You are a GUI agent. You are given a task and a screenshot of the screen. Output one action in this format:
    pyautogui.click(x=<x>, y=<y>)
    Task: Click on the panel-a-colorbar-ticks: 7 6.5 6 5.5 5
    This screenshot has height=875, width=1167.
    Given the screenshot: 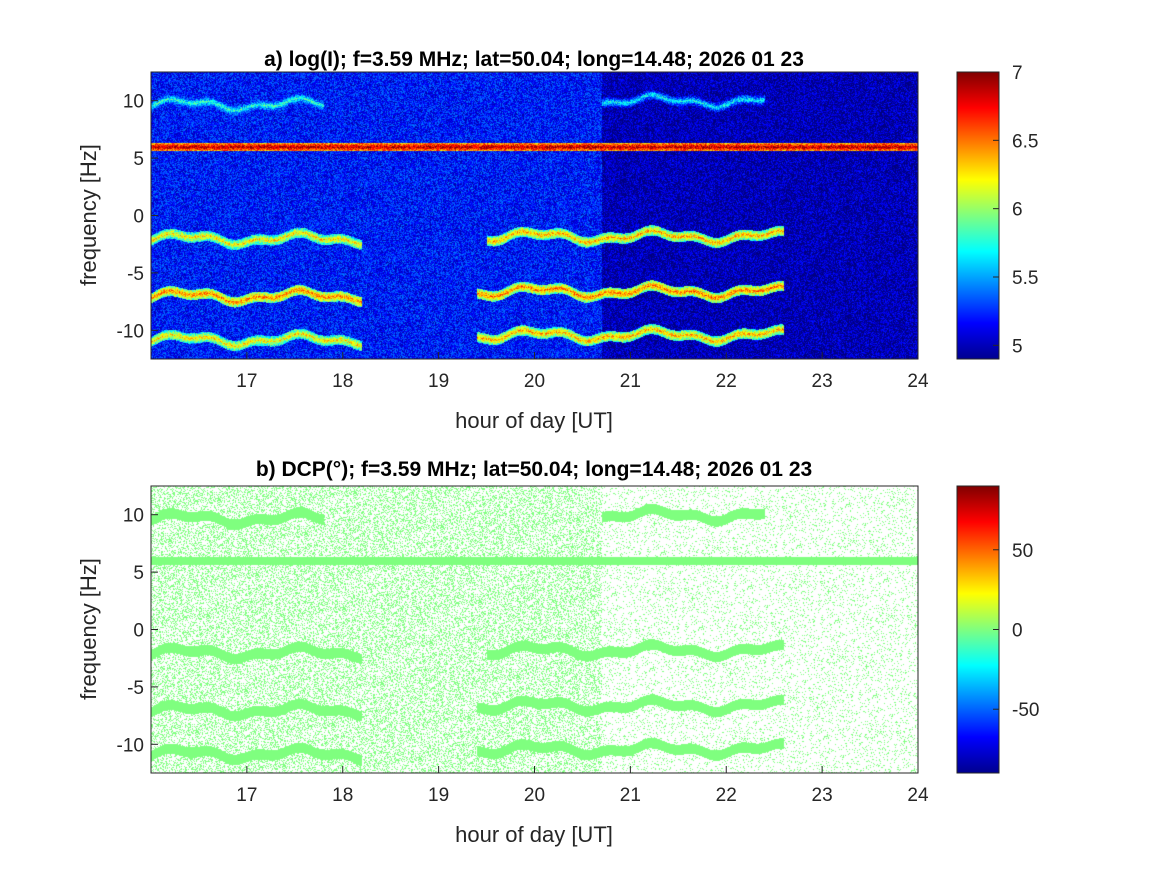 What is the action you would take?
    pyautogui.click(x=1015, y=210)
    